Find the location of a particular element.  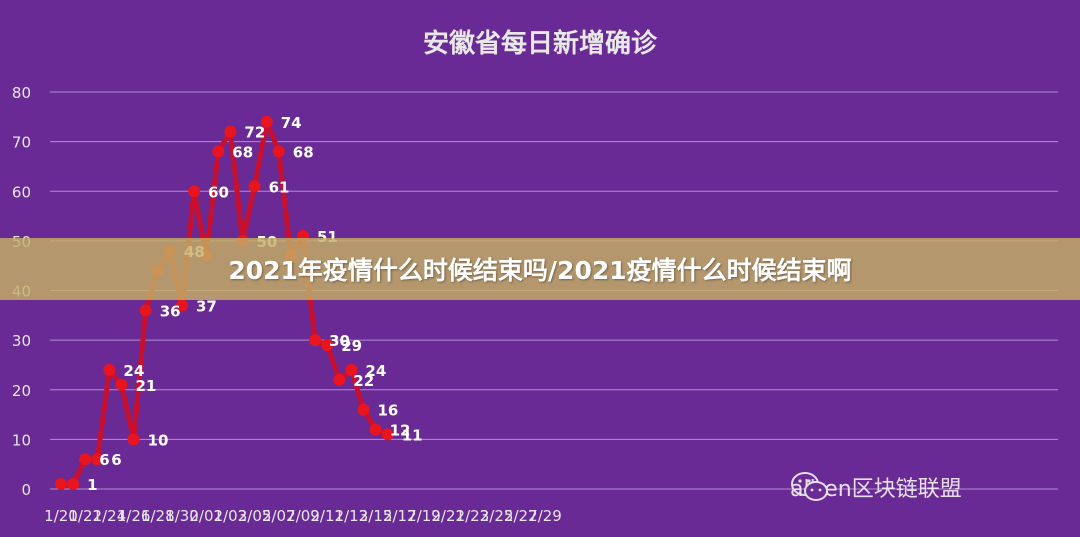

x-tick-label: 2/03 is located at coordinates (231, 516).